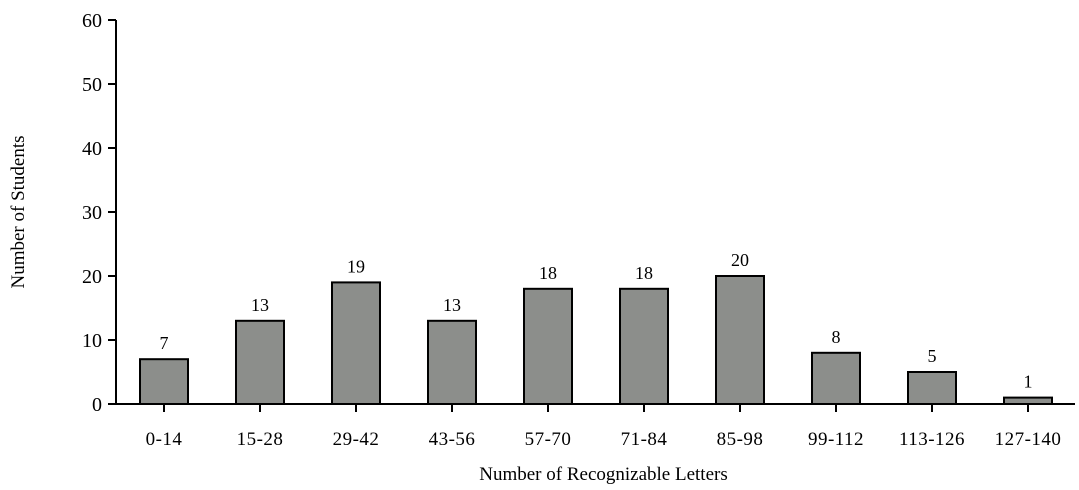 The image size is (1079, 490). I want to click on y-tick-label: 20, so click(92, 277).